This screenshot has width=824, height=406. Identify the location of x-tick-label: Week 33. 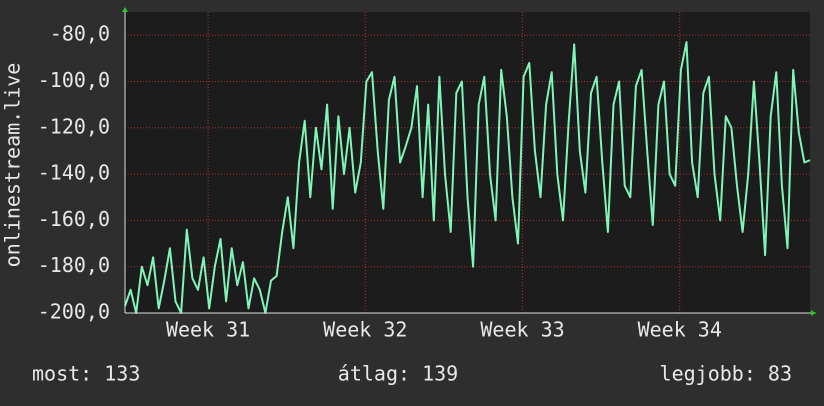
(522, 330).